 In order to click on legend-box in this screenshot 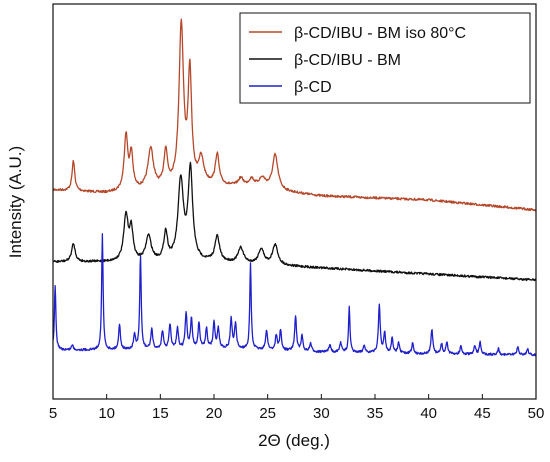, I will do `click(385, 58)`.